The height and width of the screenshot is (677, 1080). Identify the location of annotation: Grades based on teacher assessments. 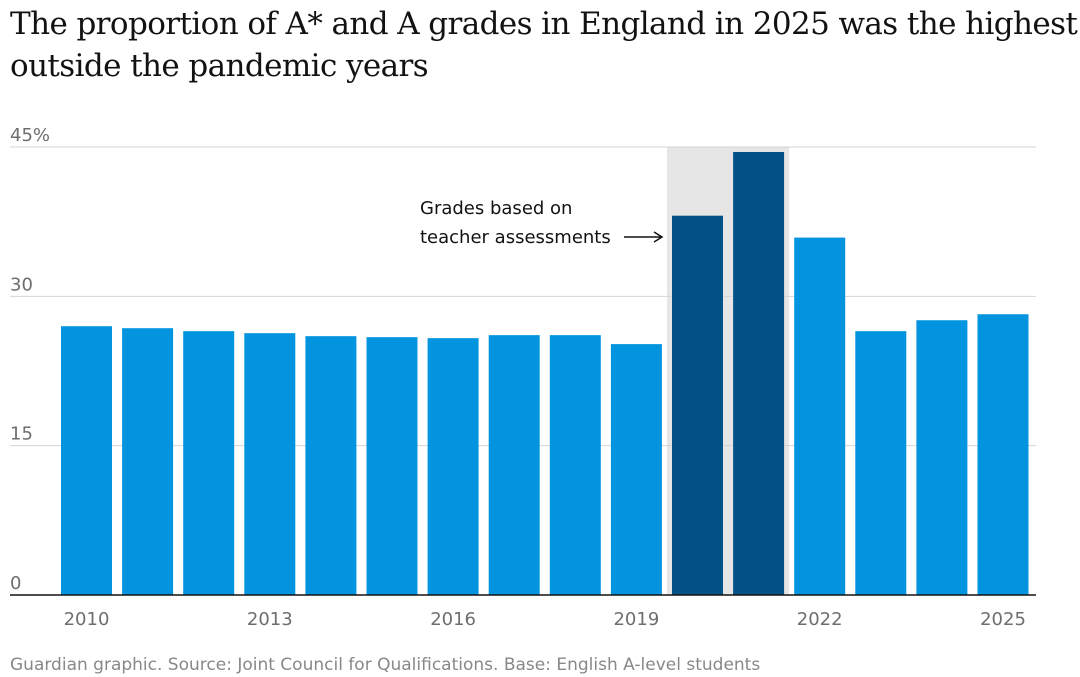
(542, 223).